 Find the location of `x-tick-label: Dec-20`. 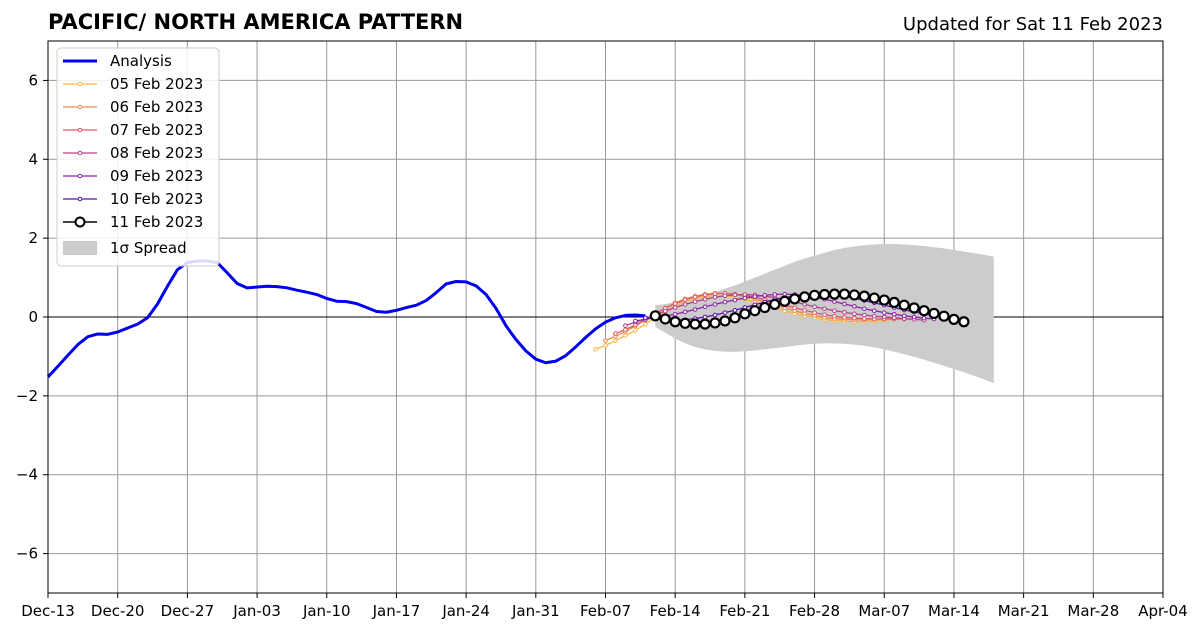

x-tick-label: Dec-20 is located at coordinates (118, 611).